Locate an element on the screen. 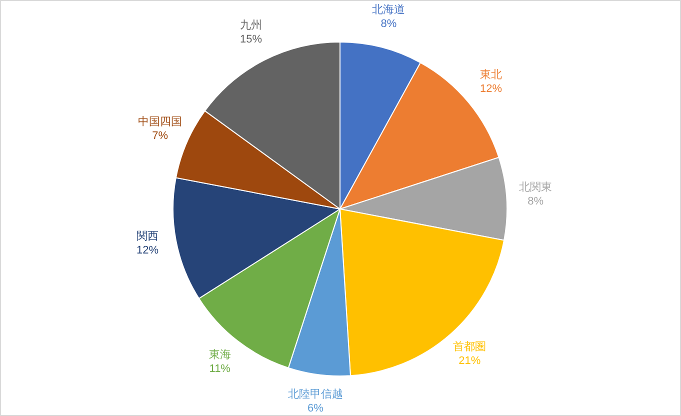  slice-label: 北海道 is located at coordinates (389, 9).